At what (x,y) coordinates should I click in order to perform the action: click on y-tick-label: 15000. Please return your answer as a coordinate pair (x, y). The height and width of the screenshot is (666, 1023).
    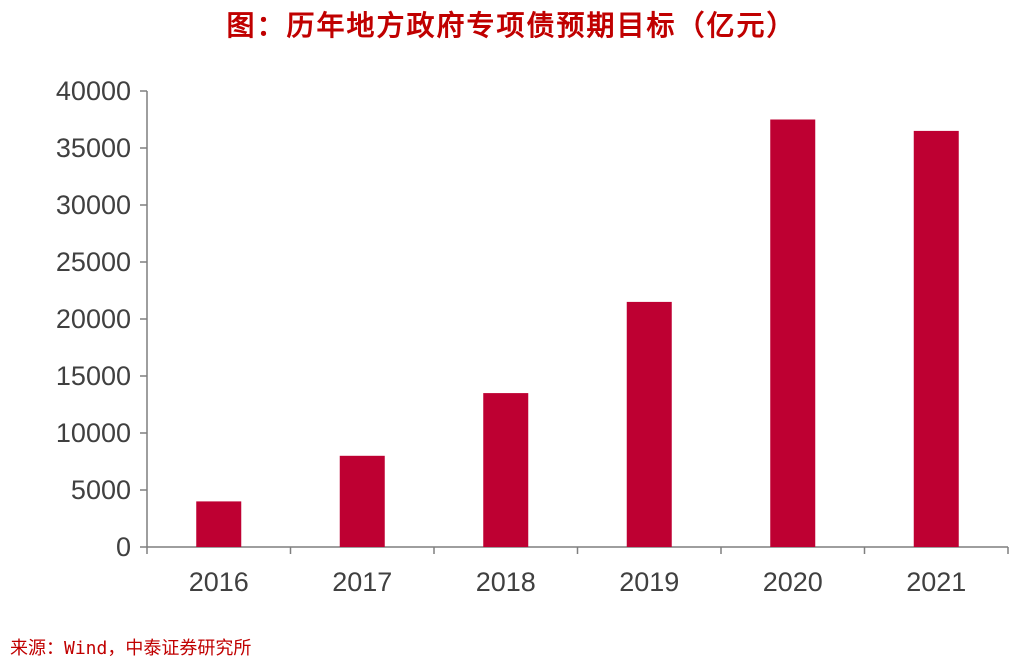
    Looking at the image, I should click on (93, 376).